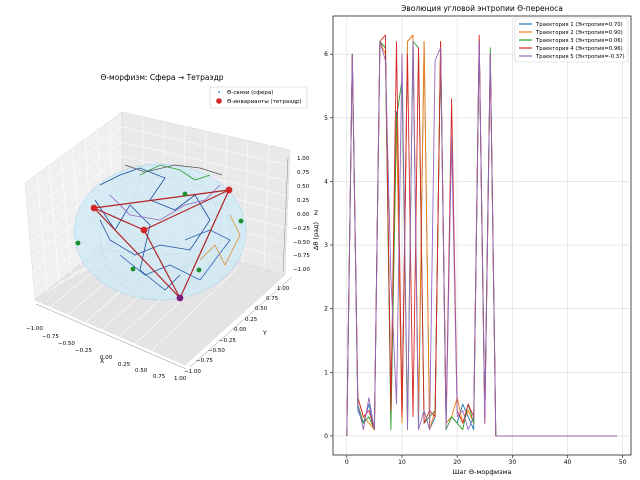 The image size is (640, 480). Describe the element at coordinates (219, 101) in the screenshot. I see `legend-marker-tetra` at that location.